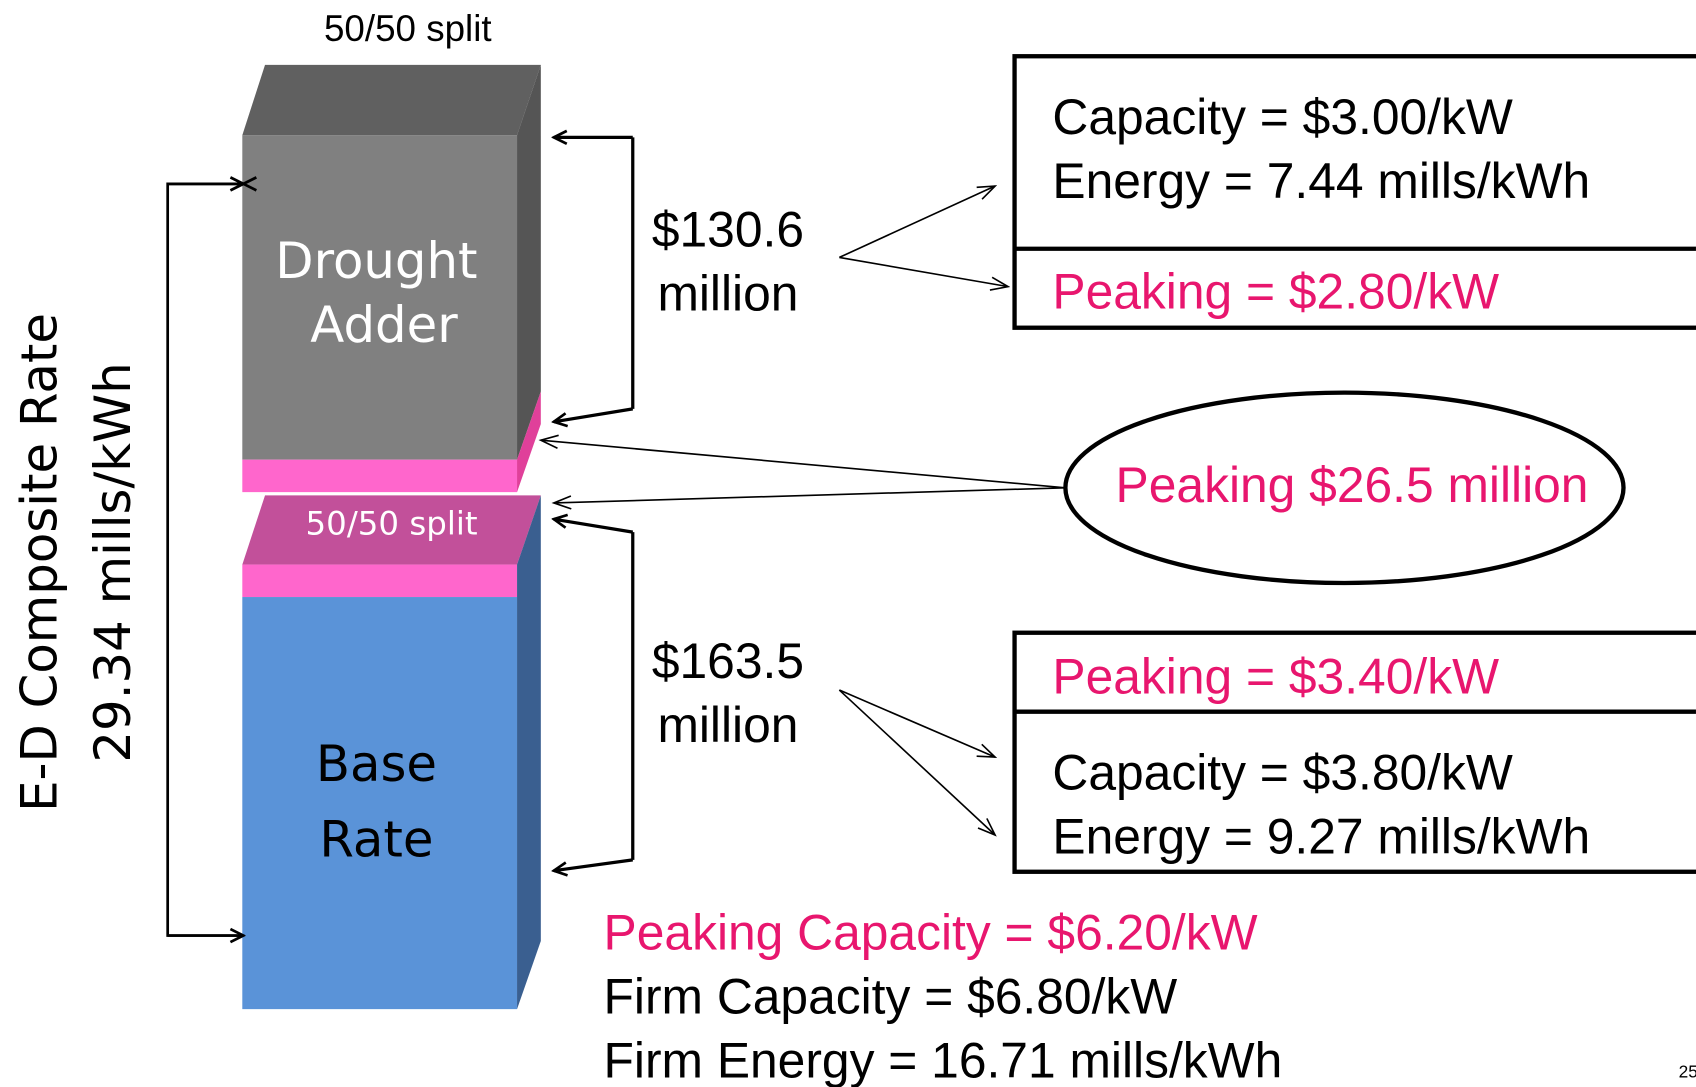 This screenshot has width=1696, height=1087. I want to click on rate-line: Capacity = $3.80/kW, so click(1282, 773).